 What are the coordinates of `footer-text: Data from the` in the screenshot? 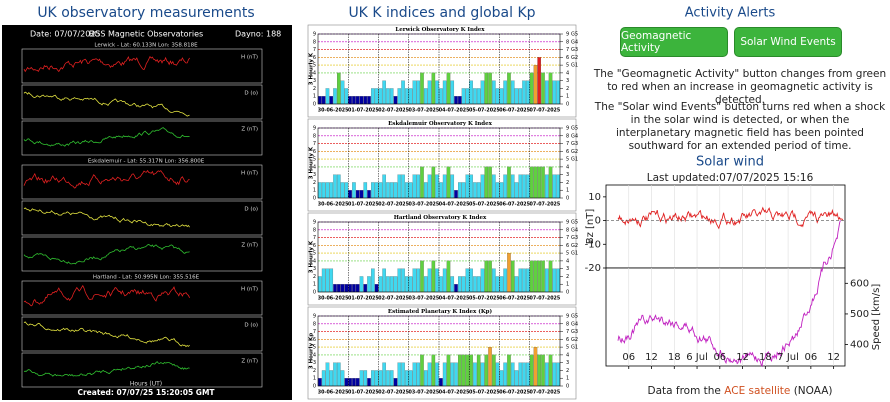 It's located at (686, 391).